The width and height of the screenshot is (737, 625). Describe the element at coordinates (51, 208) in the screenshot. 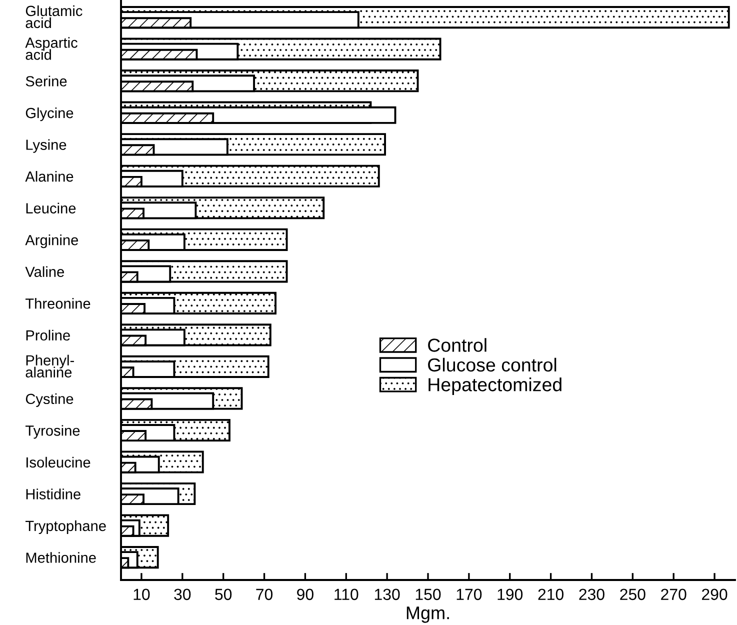

I see `y-tick-label: Leucine` at that location.